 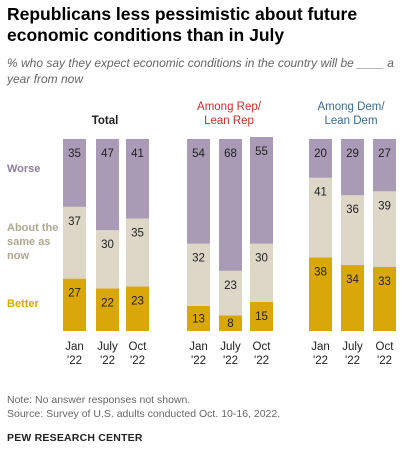 I want to click on data-label: 36, so click(x=352, y=210).